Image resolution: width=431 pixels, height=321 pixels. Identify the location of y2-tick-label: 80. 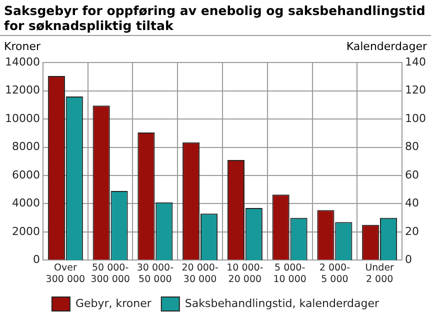
(412, 147).